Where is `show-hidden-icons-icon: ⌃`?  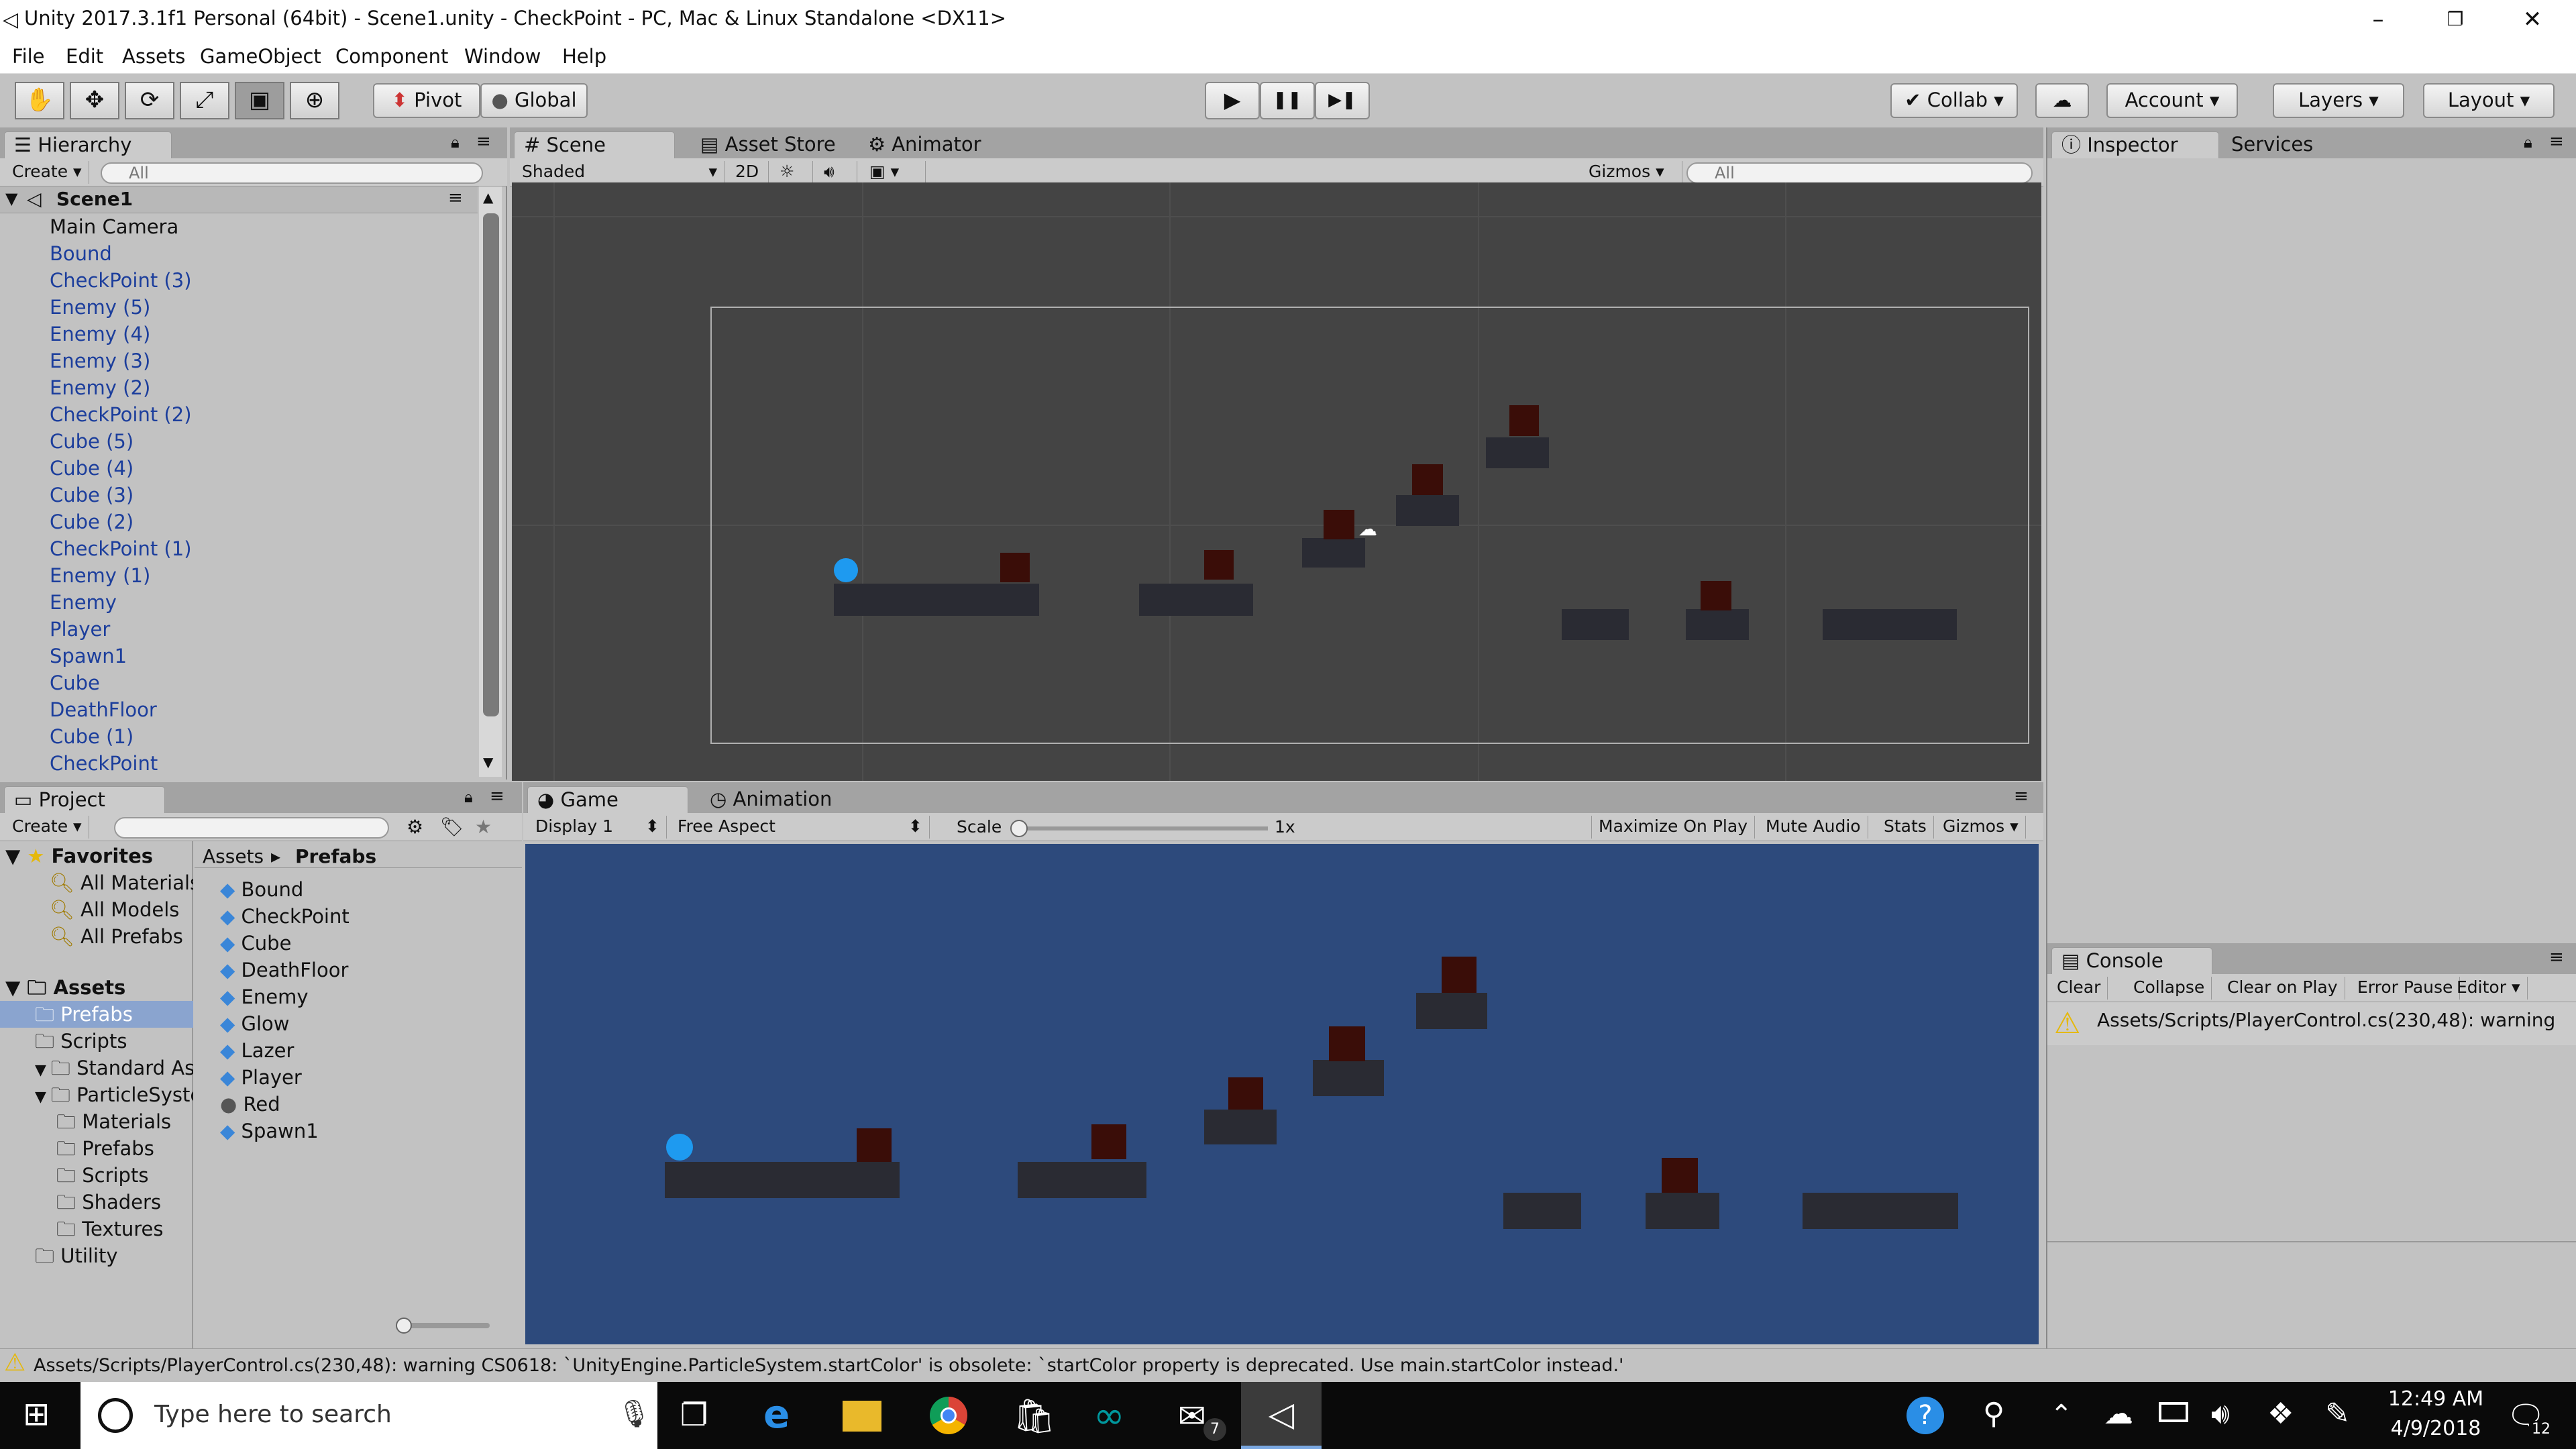 show-hidden-icons-icon: ⌃ is located at coordinates (2061, 1414).